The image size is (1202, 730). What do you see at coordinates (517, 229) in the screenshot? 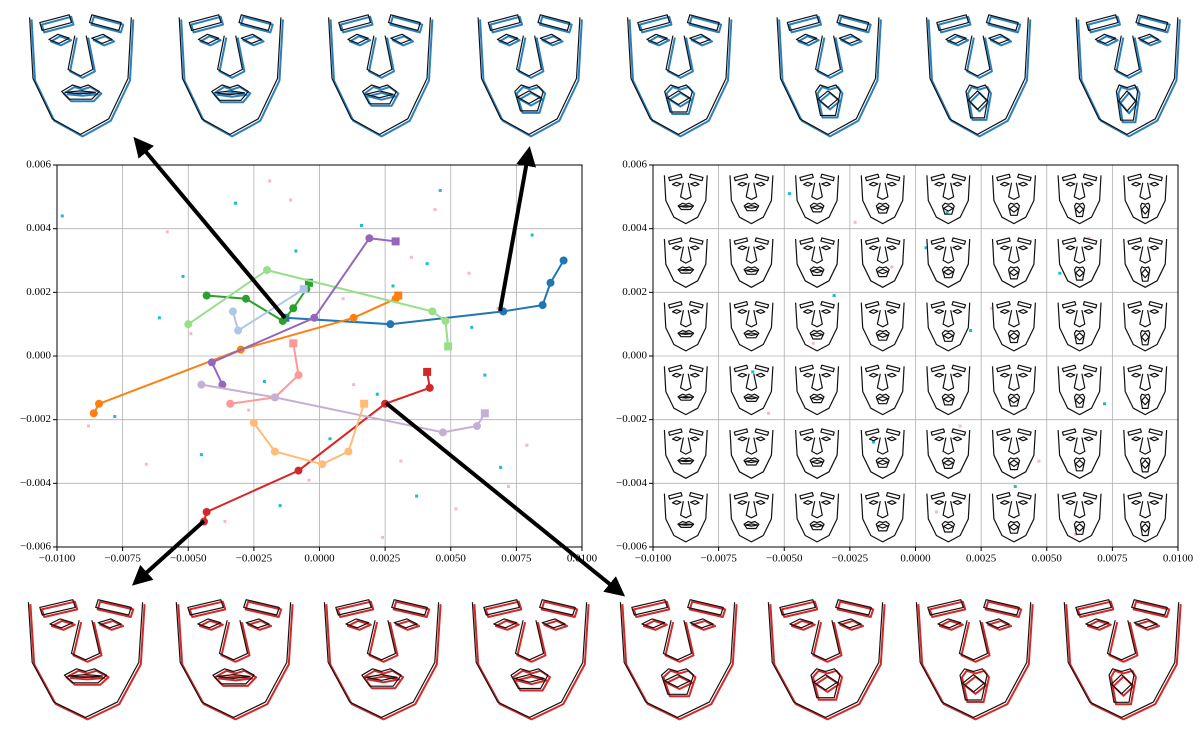
I see `arrow` at bounding box center [517, 229].